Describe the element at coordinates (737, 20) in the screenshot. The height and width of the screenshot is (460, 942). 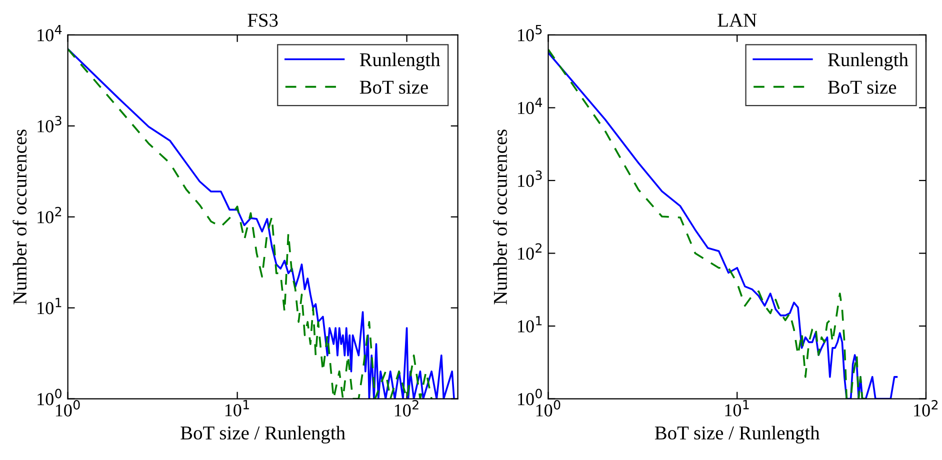
I see `chart-title: LAN` at that location.